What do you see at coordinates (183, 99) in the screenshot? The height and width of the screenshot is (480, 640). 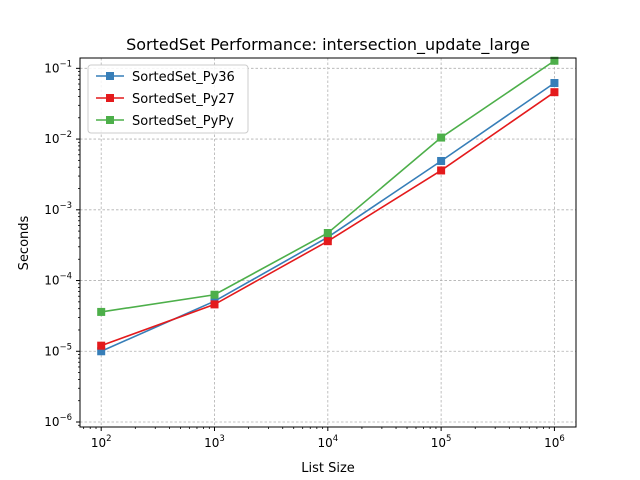 I see `legend-label-sortedset-py27: SortedSet_Py27` at bounding box center [183, 99].